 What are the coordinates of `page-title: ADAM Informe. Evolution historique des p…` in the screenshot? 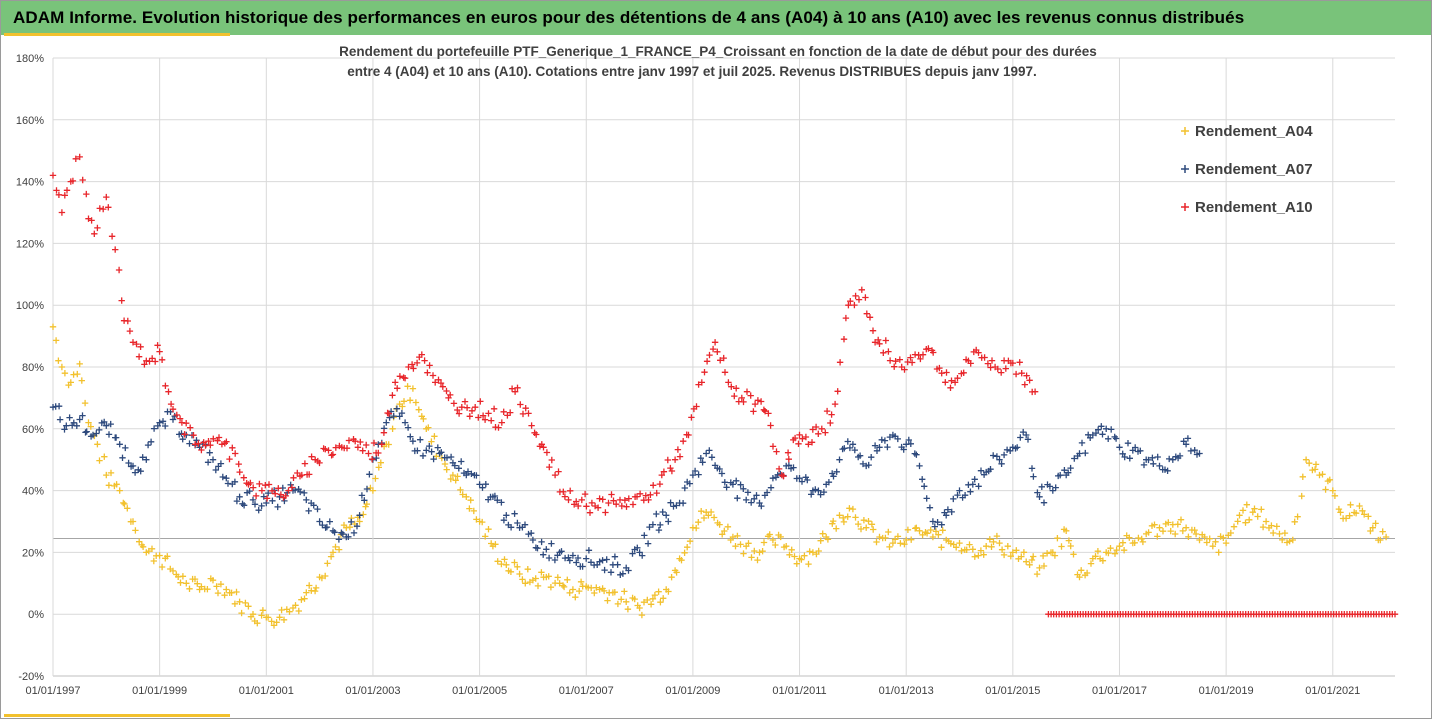 It's located at (629, 17).